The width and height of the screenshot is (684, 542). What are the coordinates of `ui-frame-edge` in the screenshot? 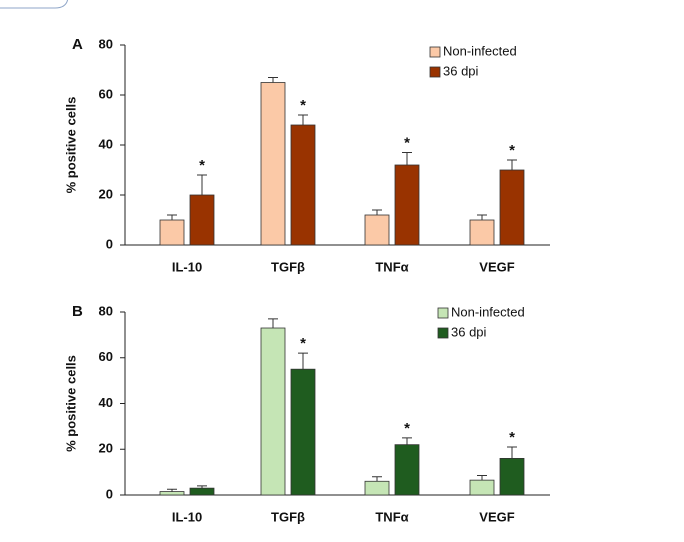 It's located at (34, 4).